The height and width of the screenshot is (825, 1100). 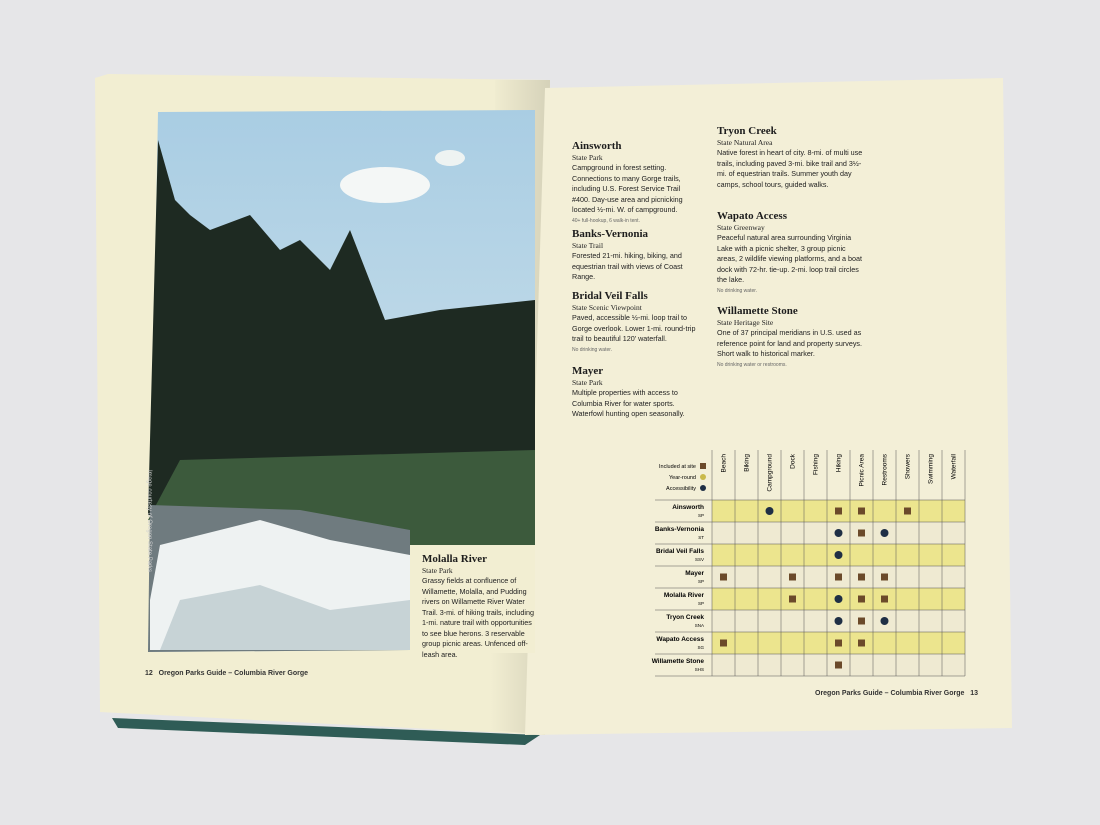 I want to click on legend-label: Included at site, so click(x=677, y=467).